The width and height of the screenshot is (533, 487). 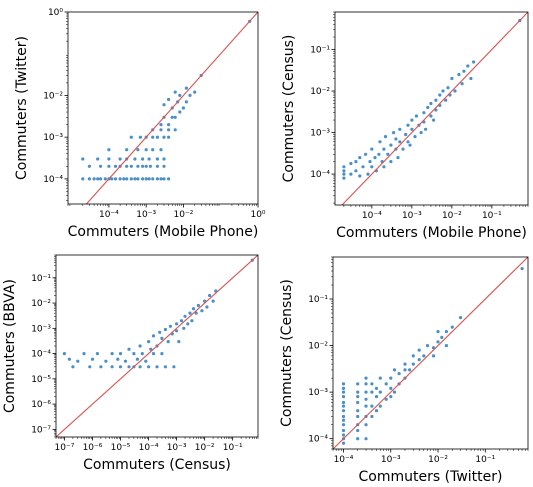 I want to click on y-axis-label: Commuters (Census), so click(x=287, y=353).